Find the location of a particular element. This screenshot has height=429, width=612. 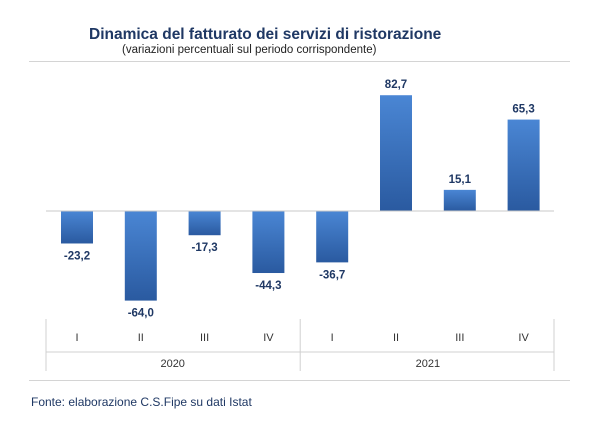

data-label: -17,3 is located at coordinates (204, 248).